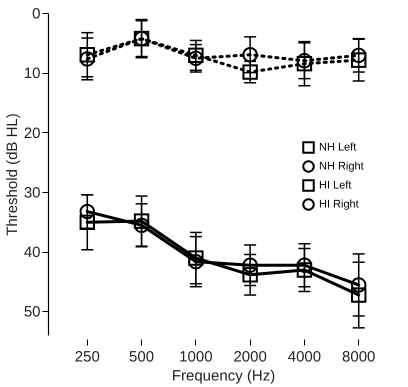 The width and height of the screenshot is (408, 387). I want to click on legend-label: NH Right, so click(341, 166).